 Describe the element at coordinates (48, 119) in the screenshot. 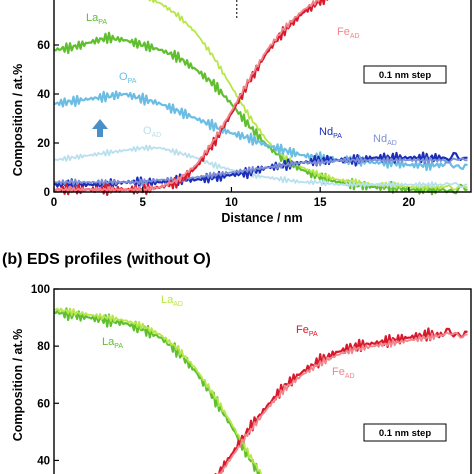

I see `panel-a-y-ticks: 0 20 40 60` at that location.